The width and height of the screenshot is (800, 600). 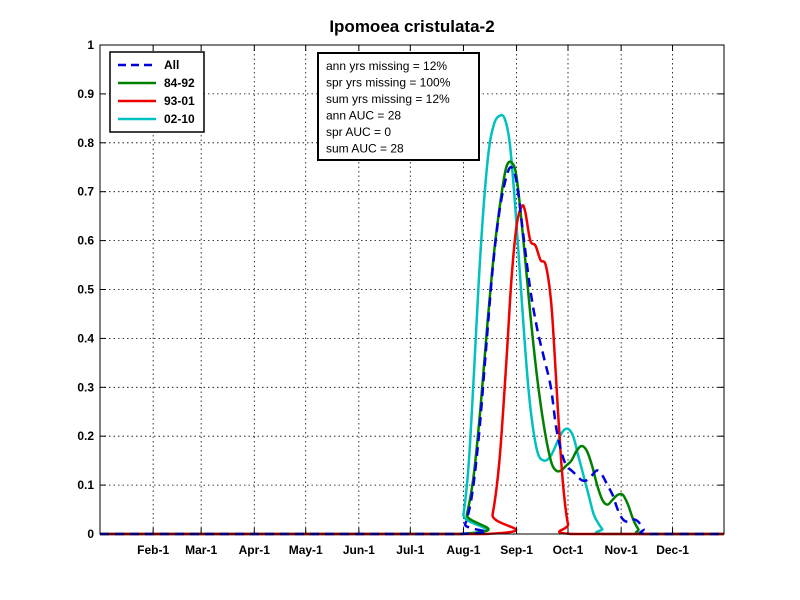 I want to click on legend-label: 84-92, so click(x=179, y=83).